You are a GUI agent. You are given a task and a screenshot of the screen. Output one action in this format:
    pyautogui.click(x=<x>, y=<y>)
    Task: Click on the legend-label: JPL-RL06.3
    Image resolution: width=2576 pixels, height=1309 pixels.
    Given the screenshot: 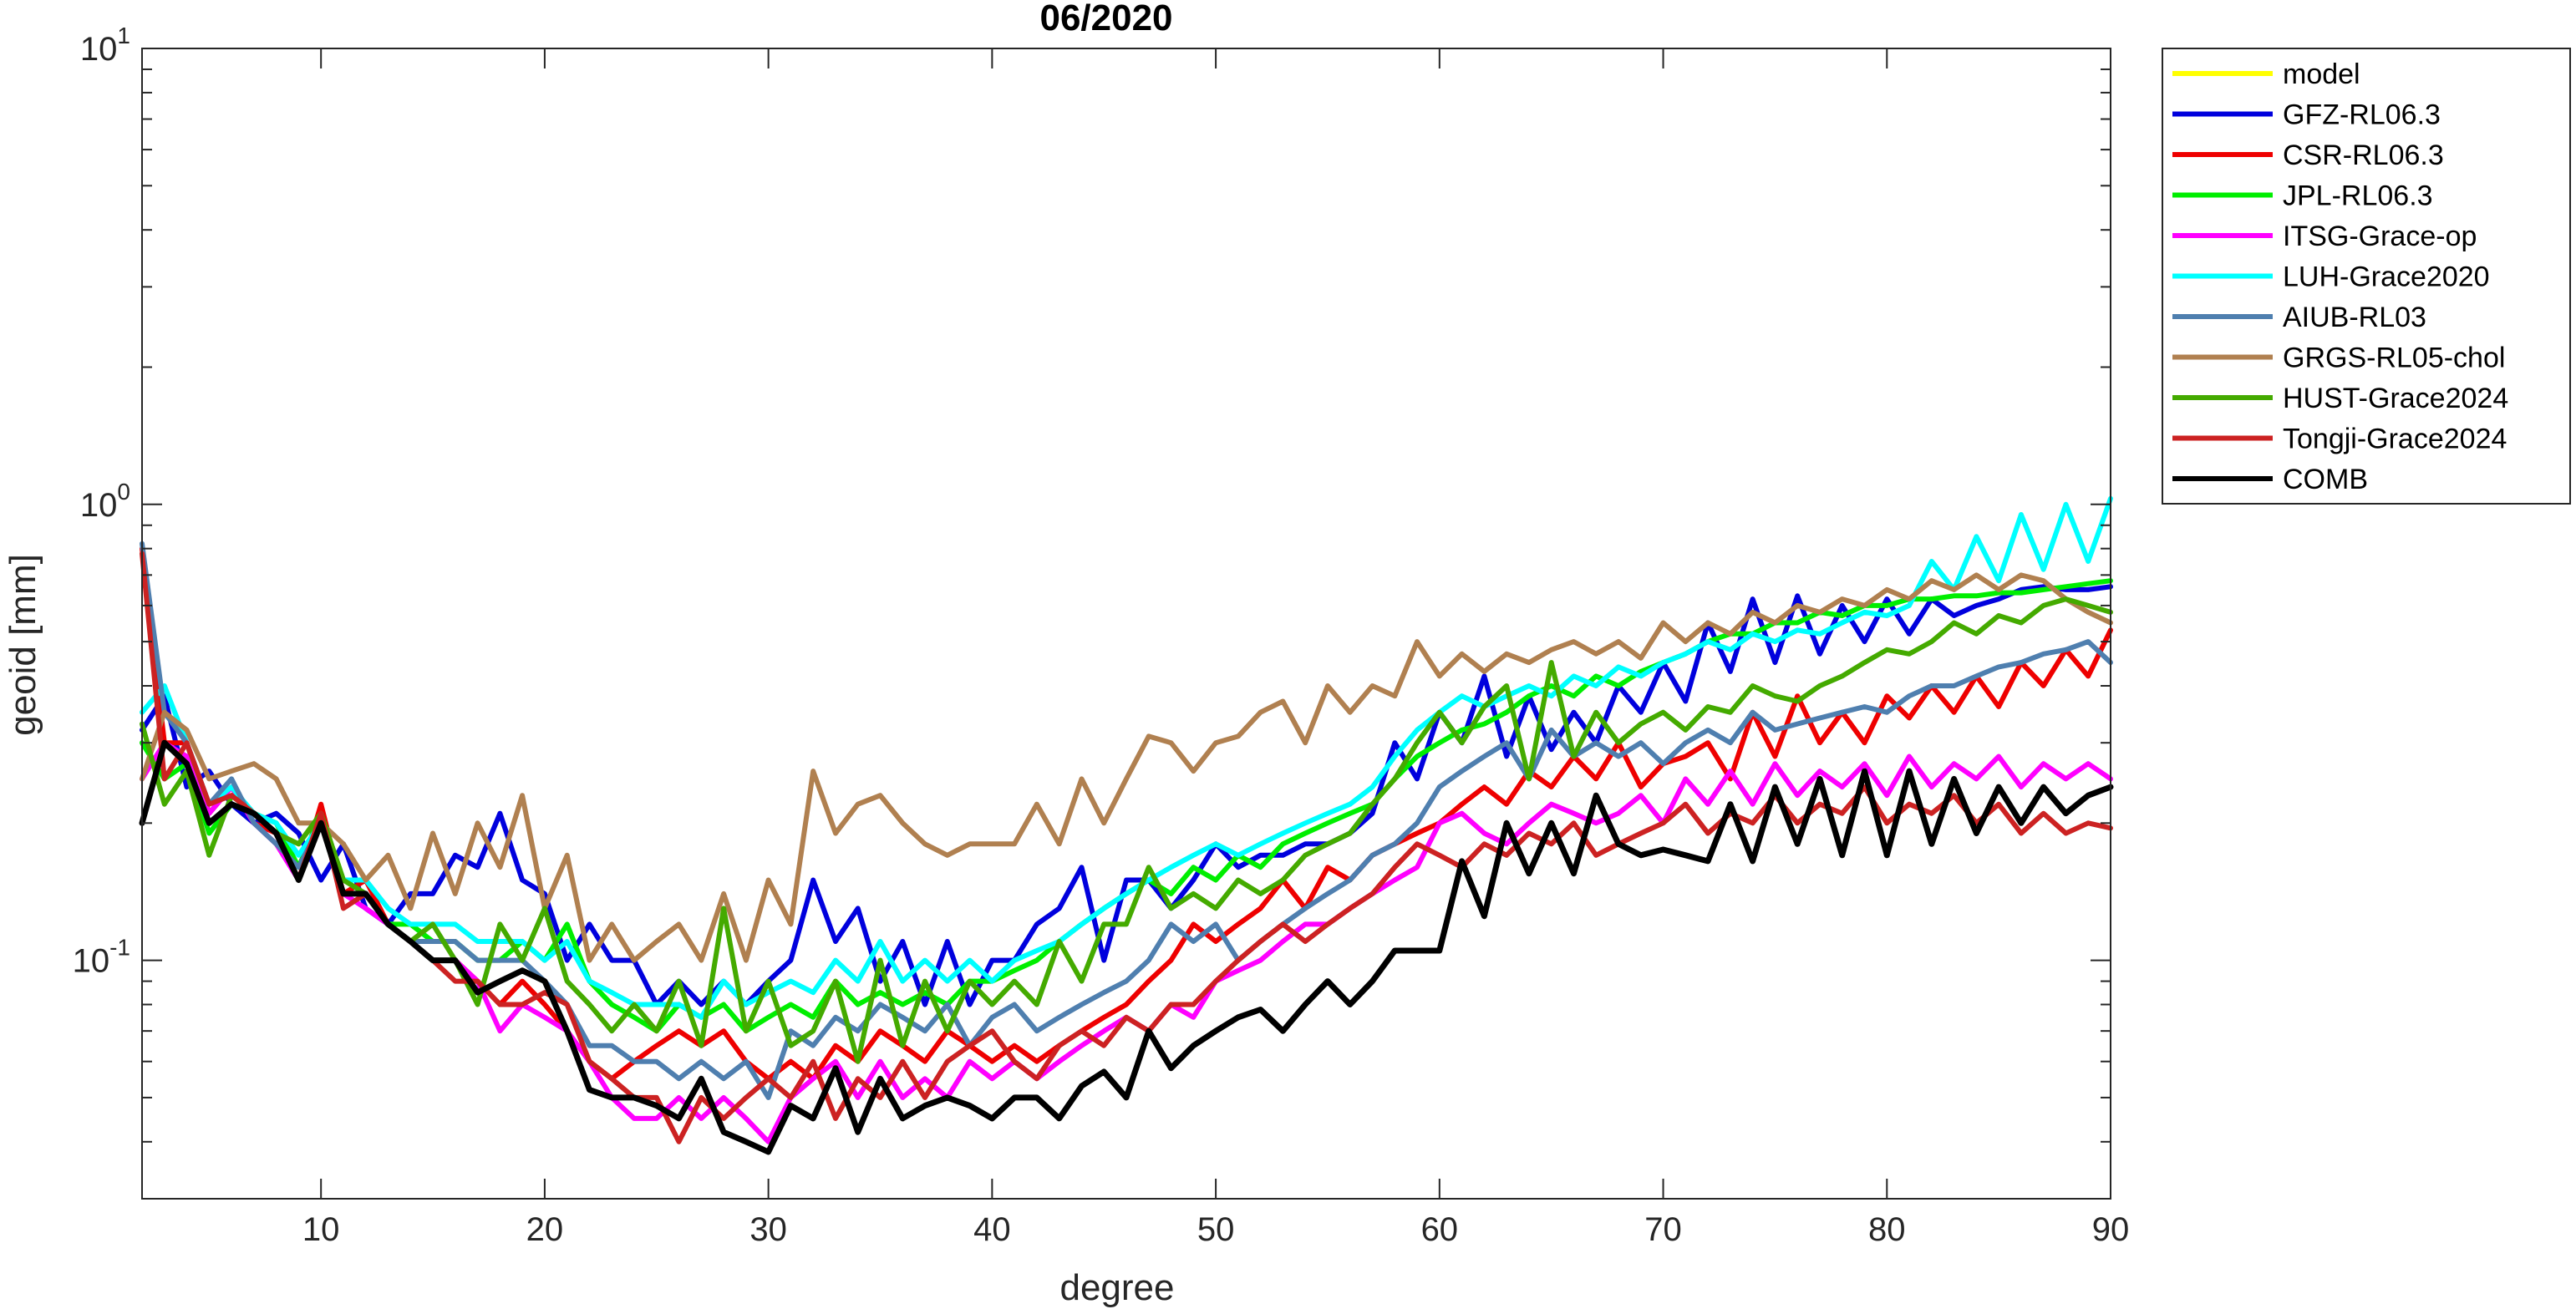 What is the action you would take?
    pyautogui.click(x=2358, y=196)
    